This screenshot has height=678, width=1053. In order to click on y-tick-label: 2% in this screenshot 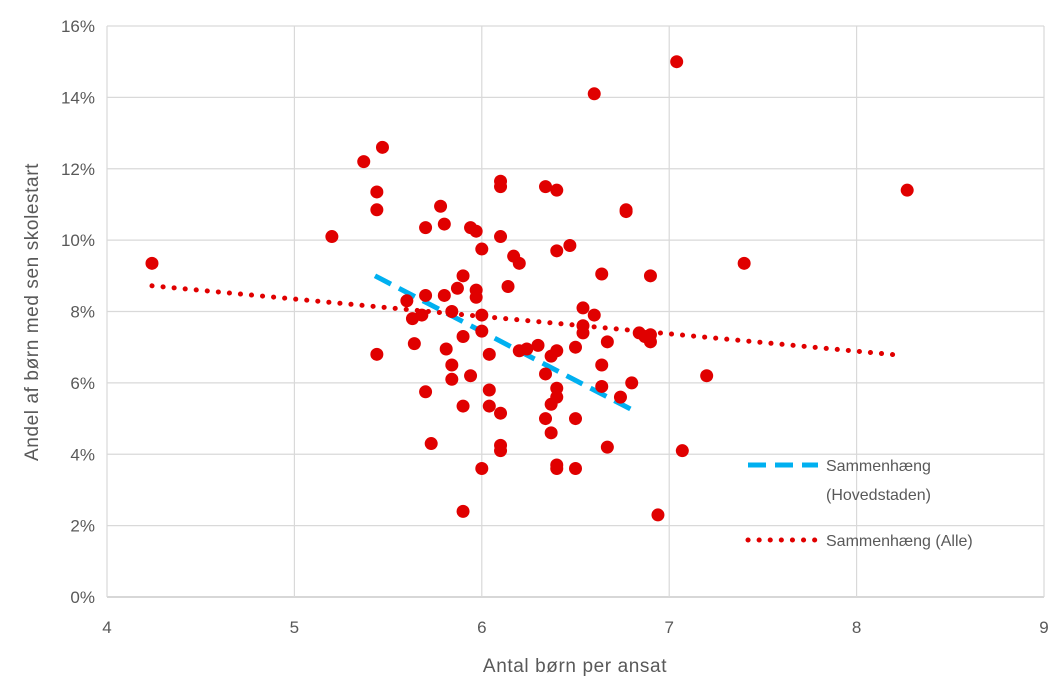, I will do `click(82, 526)`.